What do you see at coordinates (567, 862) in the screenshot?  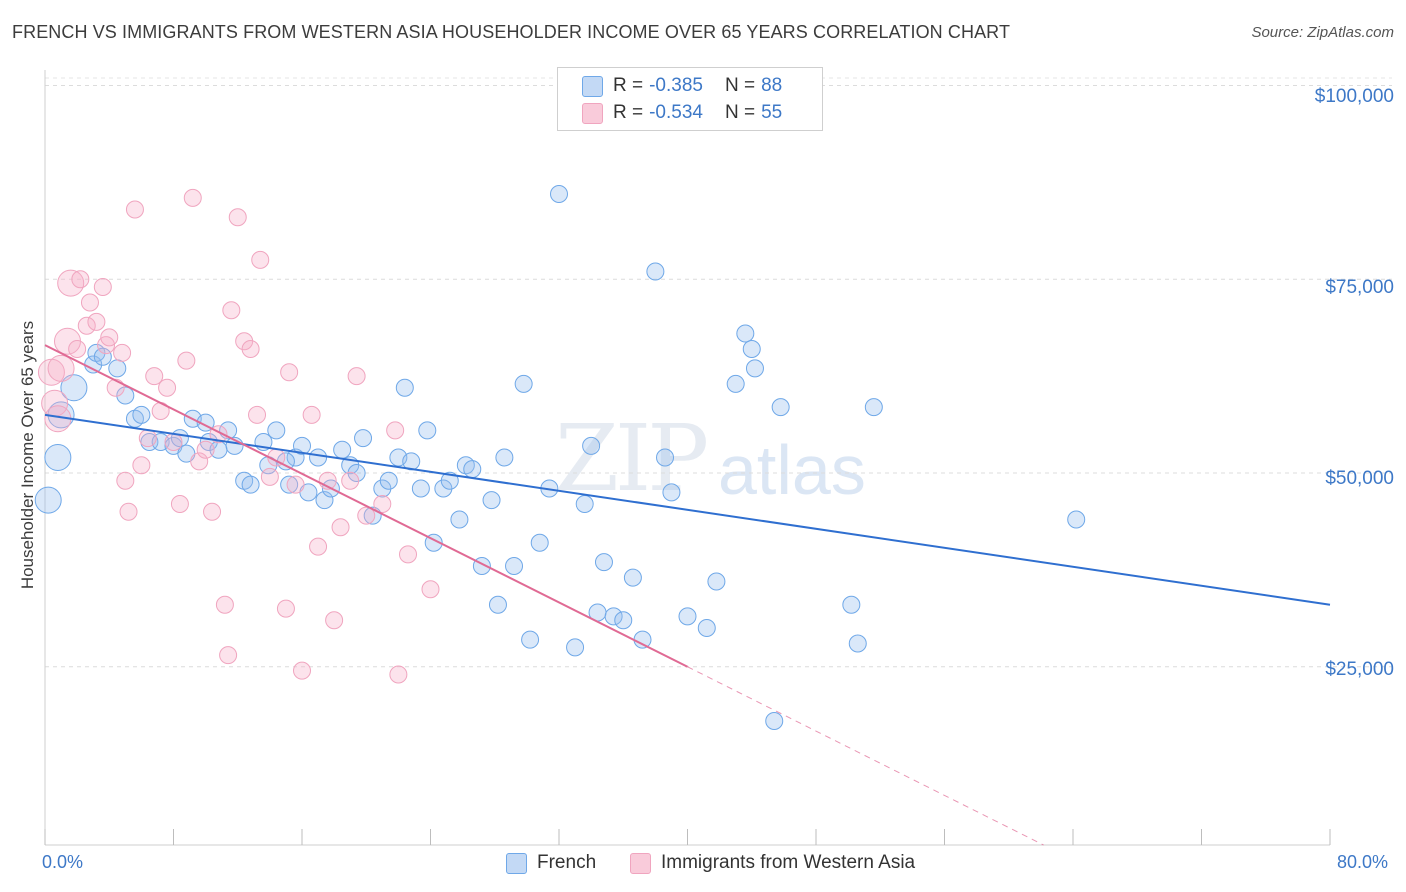 I see `bottom-legend-label-french: French` at bounding box center [567, 862].